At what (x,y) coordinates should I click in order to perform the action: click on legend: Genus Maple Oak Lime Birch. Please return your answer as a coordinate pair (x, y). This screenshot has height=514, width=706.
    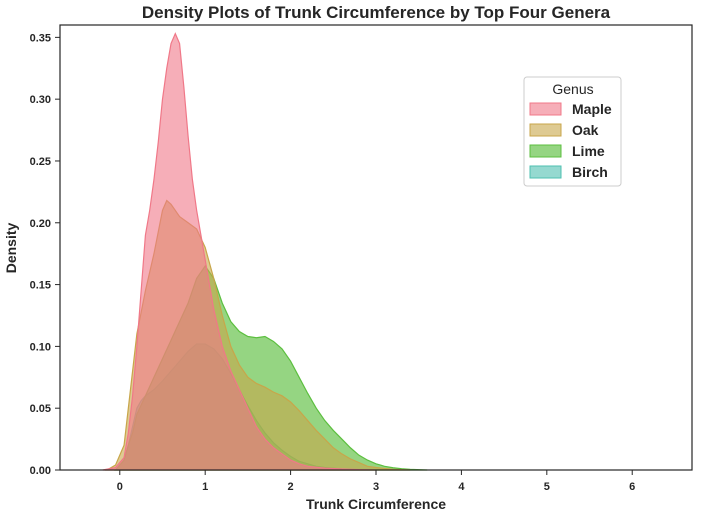
    Looking at the image, I should click on (572, 131).